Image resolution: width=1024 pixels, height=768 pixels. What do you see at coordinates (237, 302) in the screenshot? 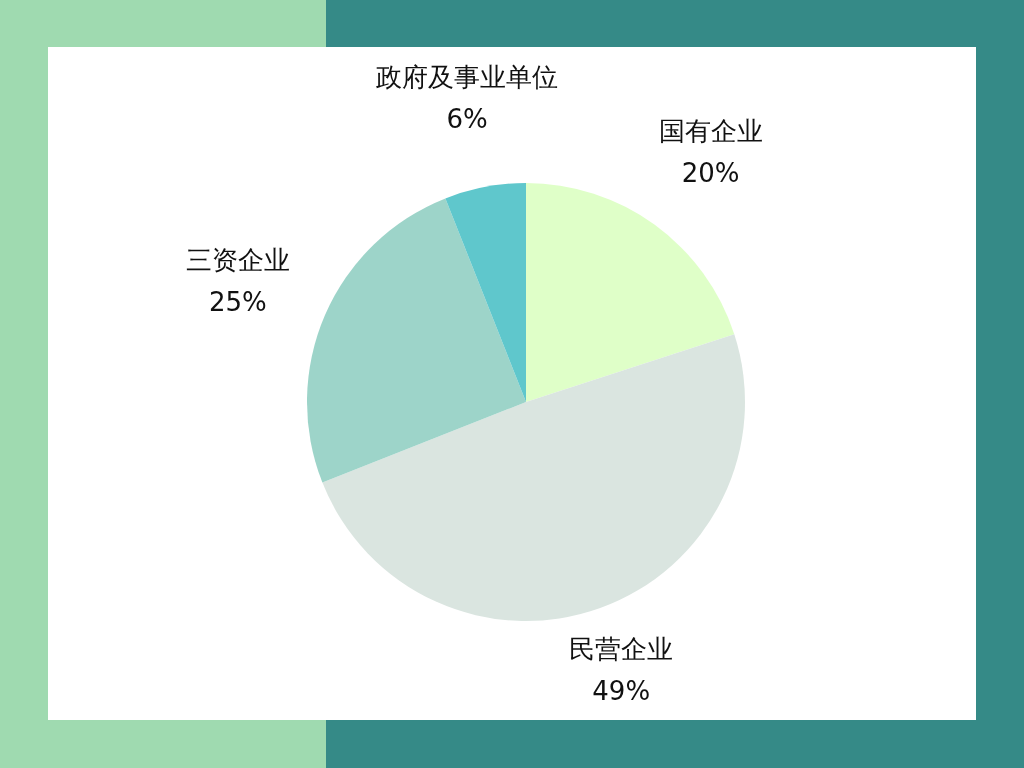
I see `data-label: 25%` at bounding box center [237, 302].